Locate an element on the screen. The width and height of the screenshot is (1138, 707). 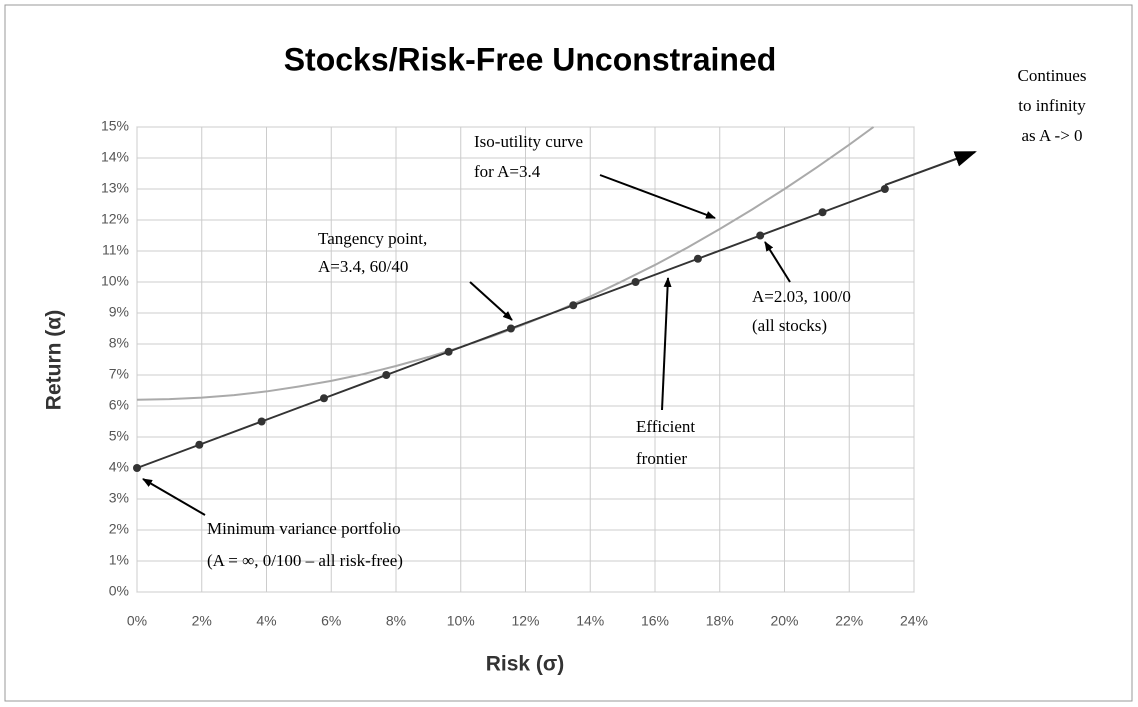
frontier-extension is located at coordinates (930, 168).